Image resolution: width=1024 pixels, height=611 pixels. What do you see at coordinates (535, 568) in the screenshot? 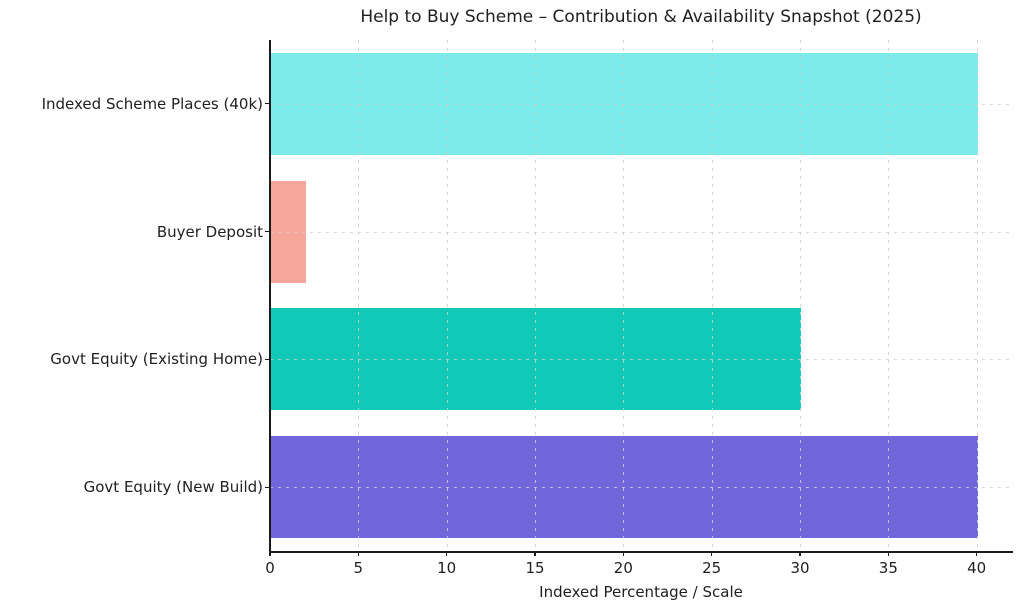
I see `x-tick-label: 15` at bounding box center [535, 568].